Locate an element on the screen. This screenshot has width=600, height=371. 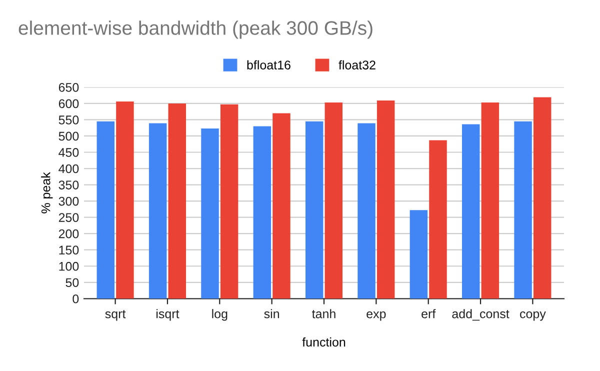
y-tick-label: 0 is located at coordinates (75, 299).